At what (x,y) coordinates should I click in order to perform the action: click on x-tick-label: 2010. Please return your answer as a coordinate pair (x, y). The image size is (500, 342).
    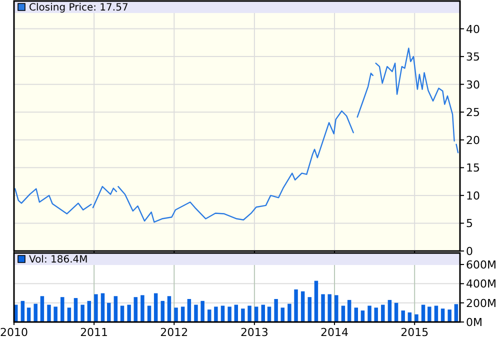
    Looking at the image, I should click on (14, 332).